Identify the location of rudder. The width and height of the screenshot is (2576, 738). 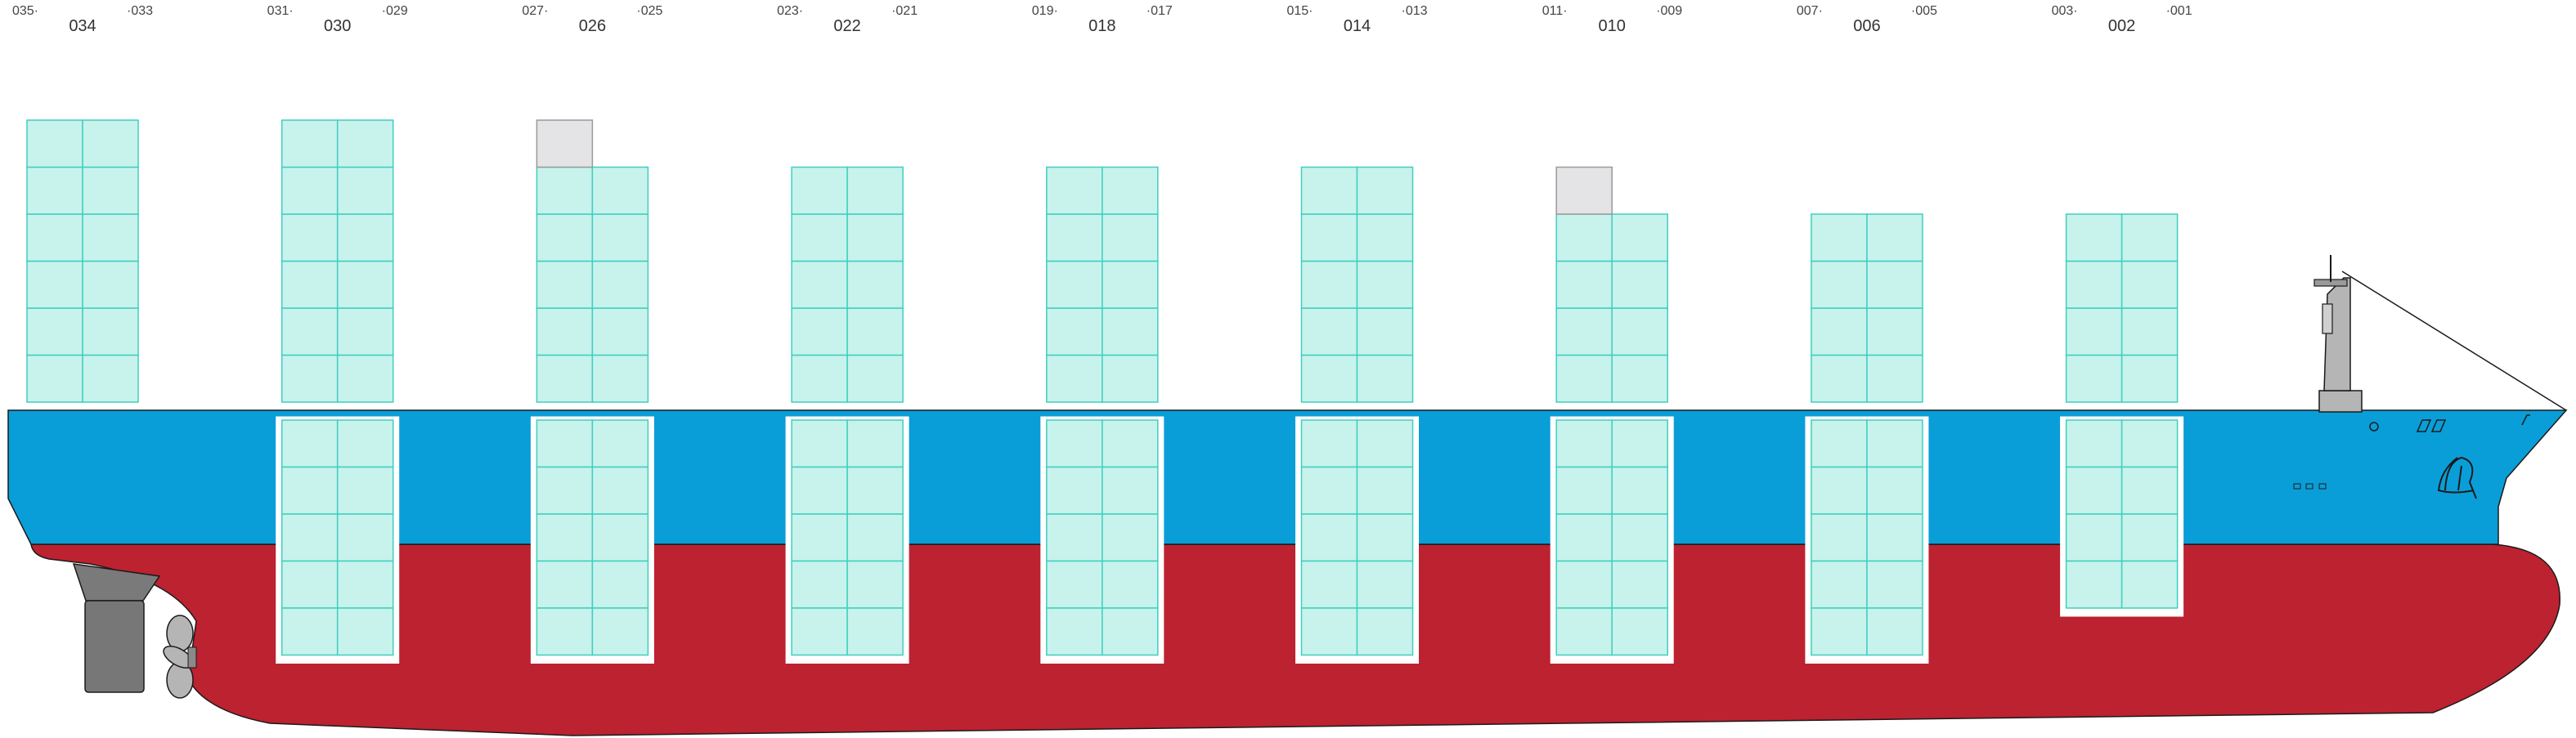
(115, 647).